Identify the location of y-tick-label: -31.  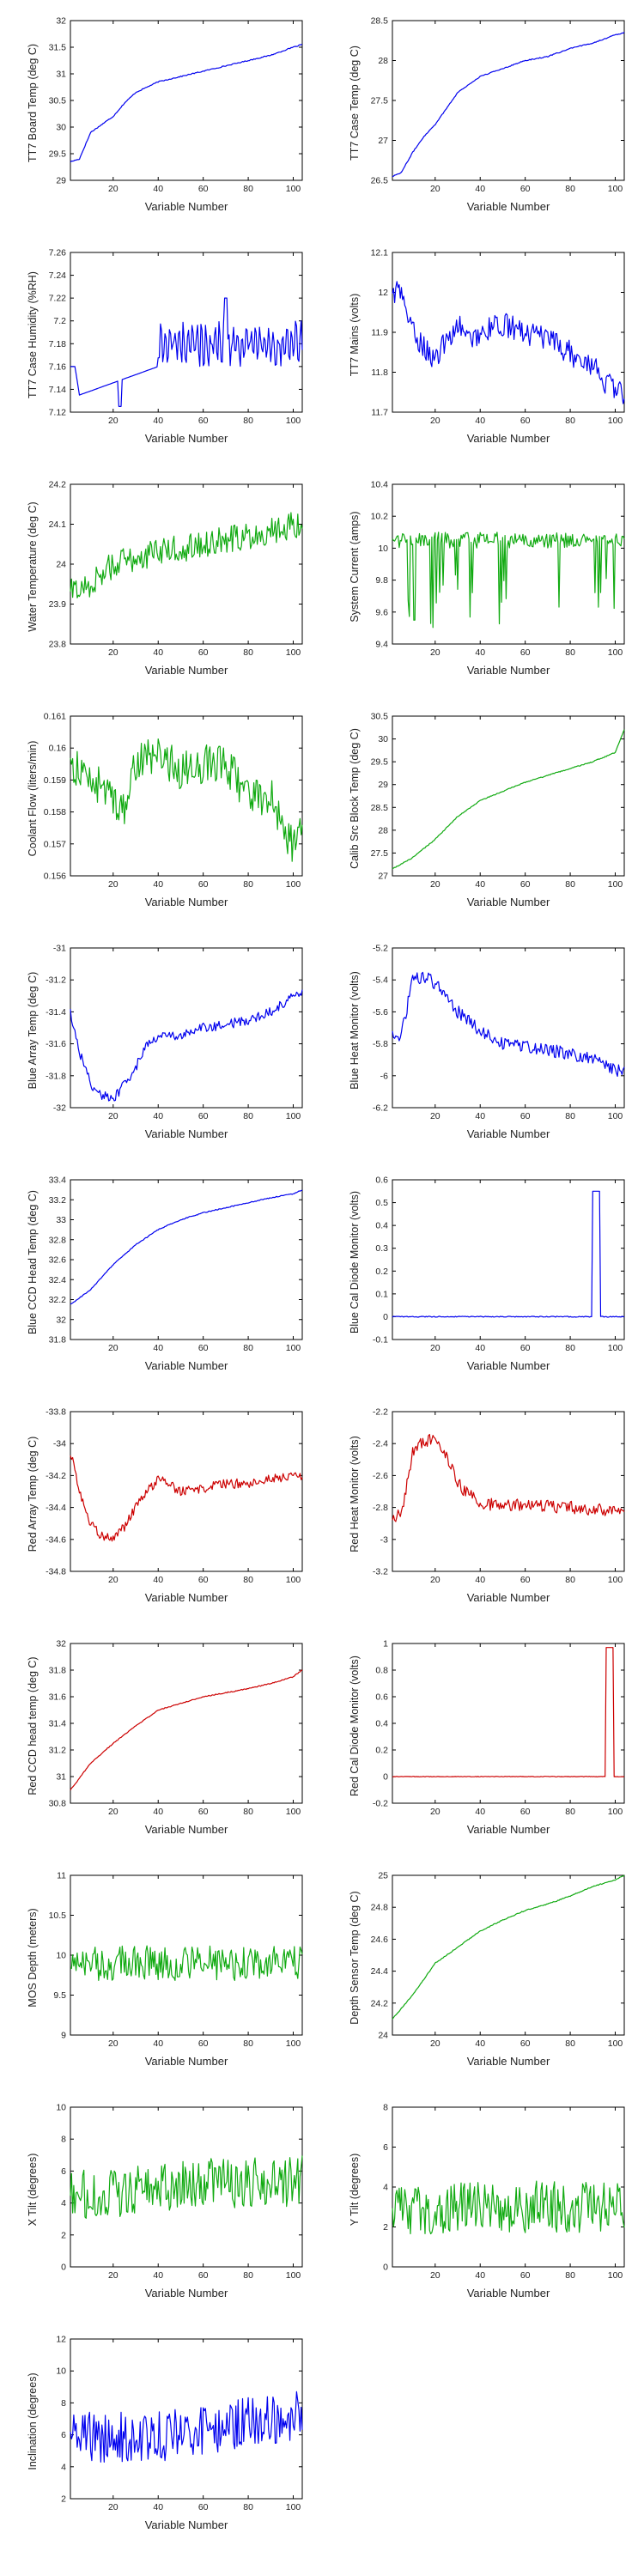
(59, 949).